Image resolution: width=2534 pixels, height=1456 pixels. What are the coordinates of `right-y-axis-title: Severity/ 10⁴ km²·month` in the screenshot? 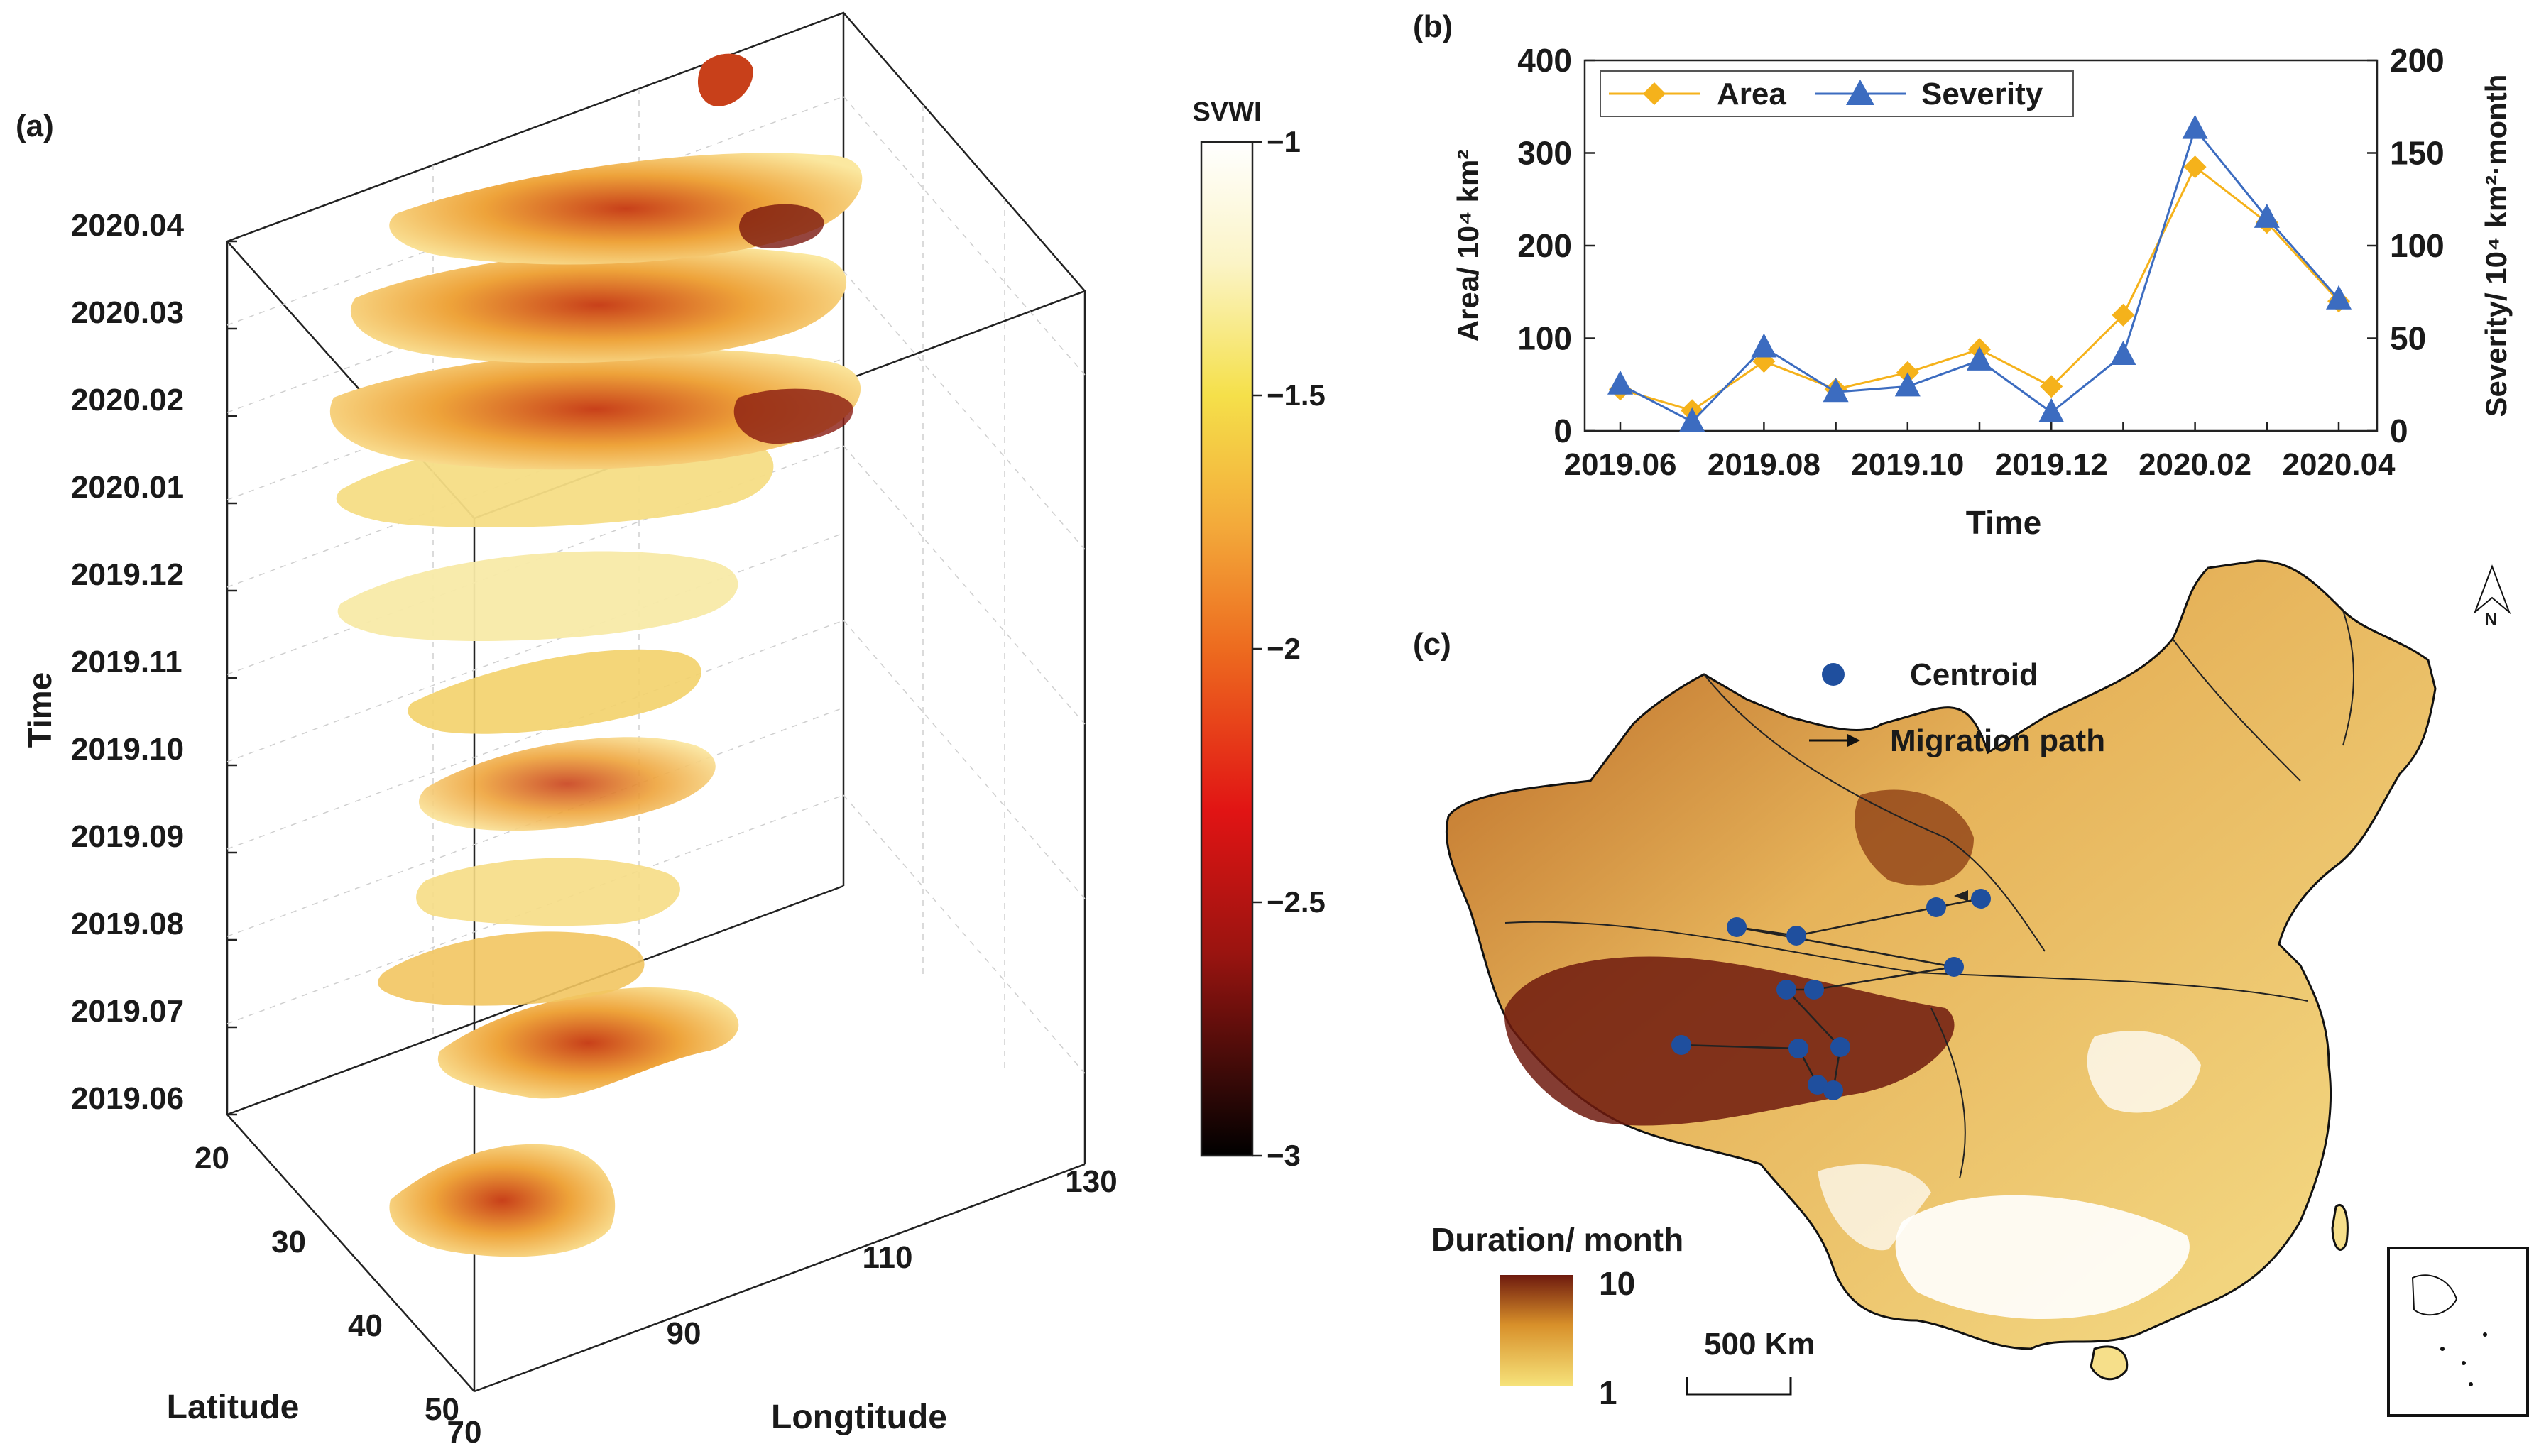 It's located at (2496, 246).